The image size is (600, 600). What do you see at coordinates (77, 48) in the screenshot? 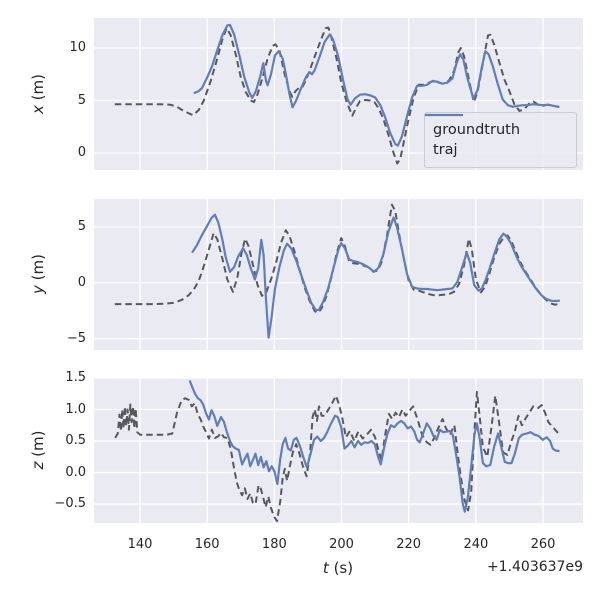
I see `x-plot-y-tick-label: 10` at bounding box center [77, 48].